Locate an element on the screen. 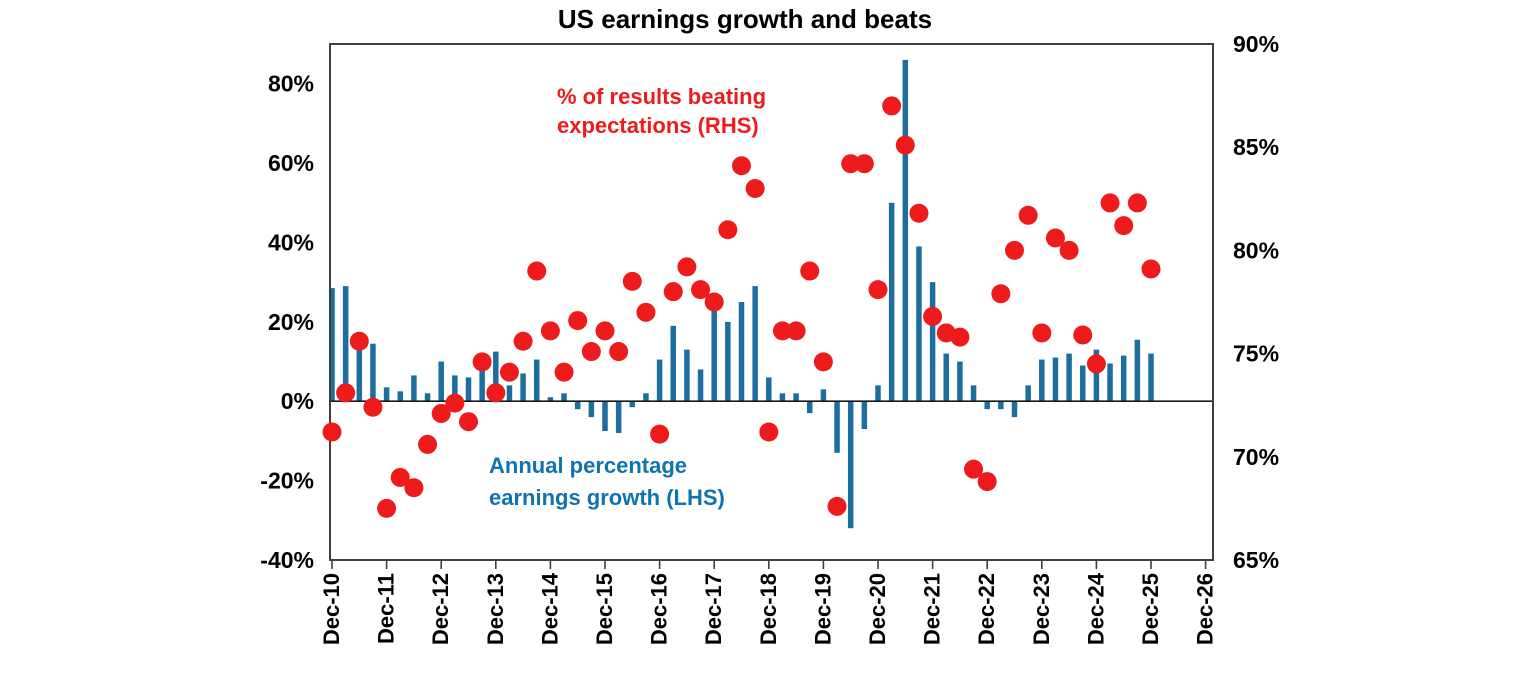  x-axis-label: Dec-13 is located at coordinates (495, 609).